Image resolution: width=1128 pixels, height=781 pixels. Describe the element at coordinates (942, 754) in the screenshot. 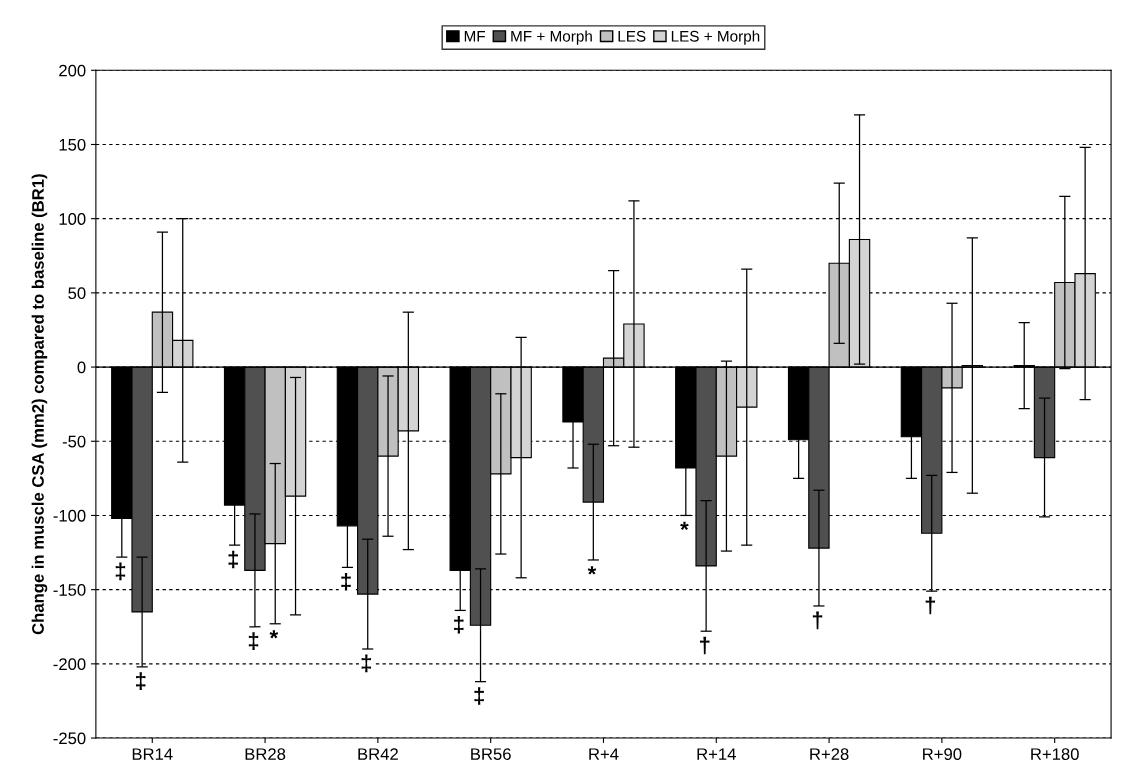

I see `x-tick-label: R+90` at that location.